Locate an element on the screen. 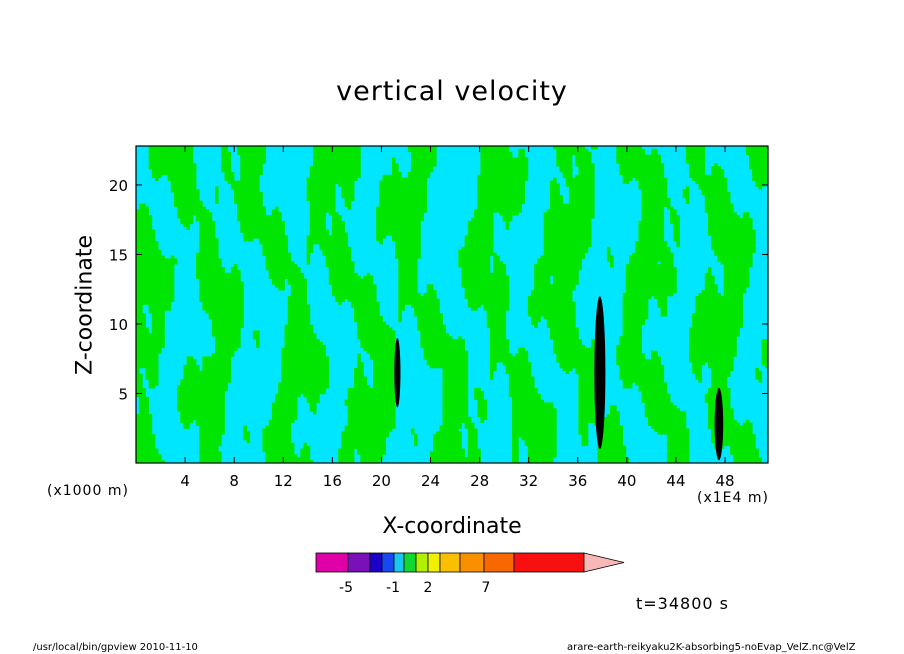 This screenshot has height=654, width=904. chart-title: vertical velocity is located at coordinates (452, 91).